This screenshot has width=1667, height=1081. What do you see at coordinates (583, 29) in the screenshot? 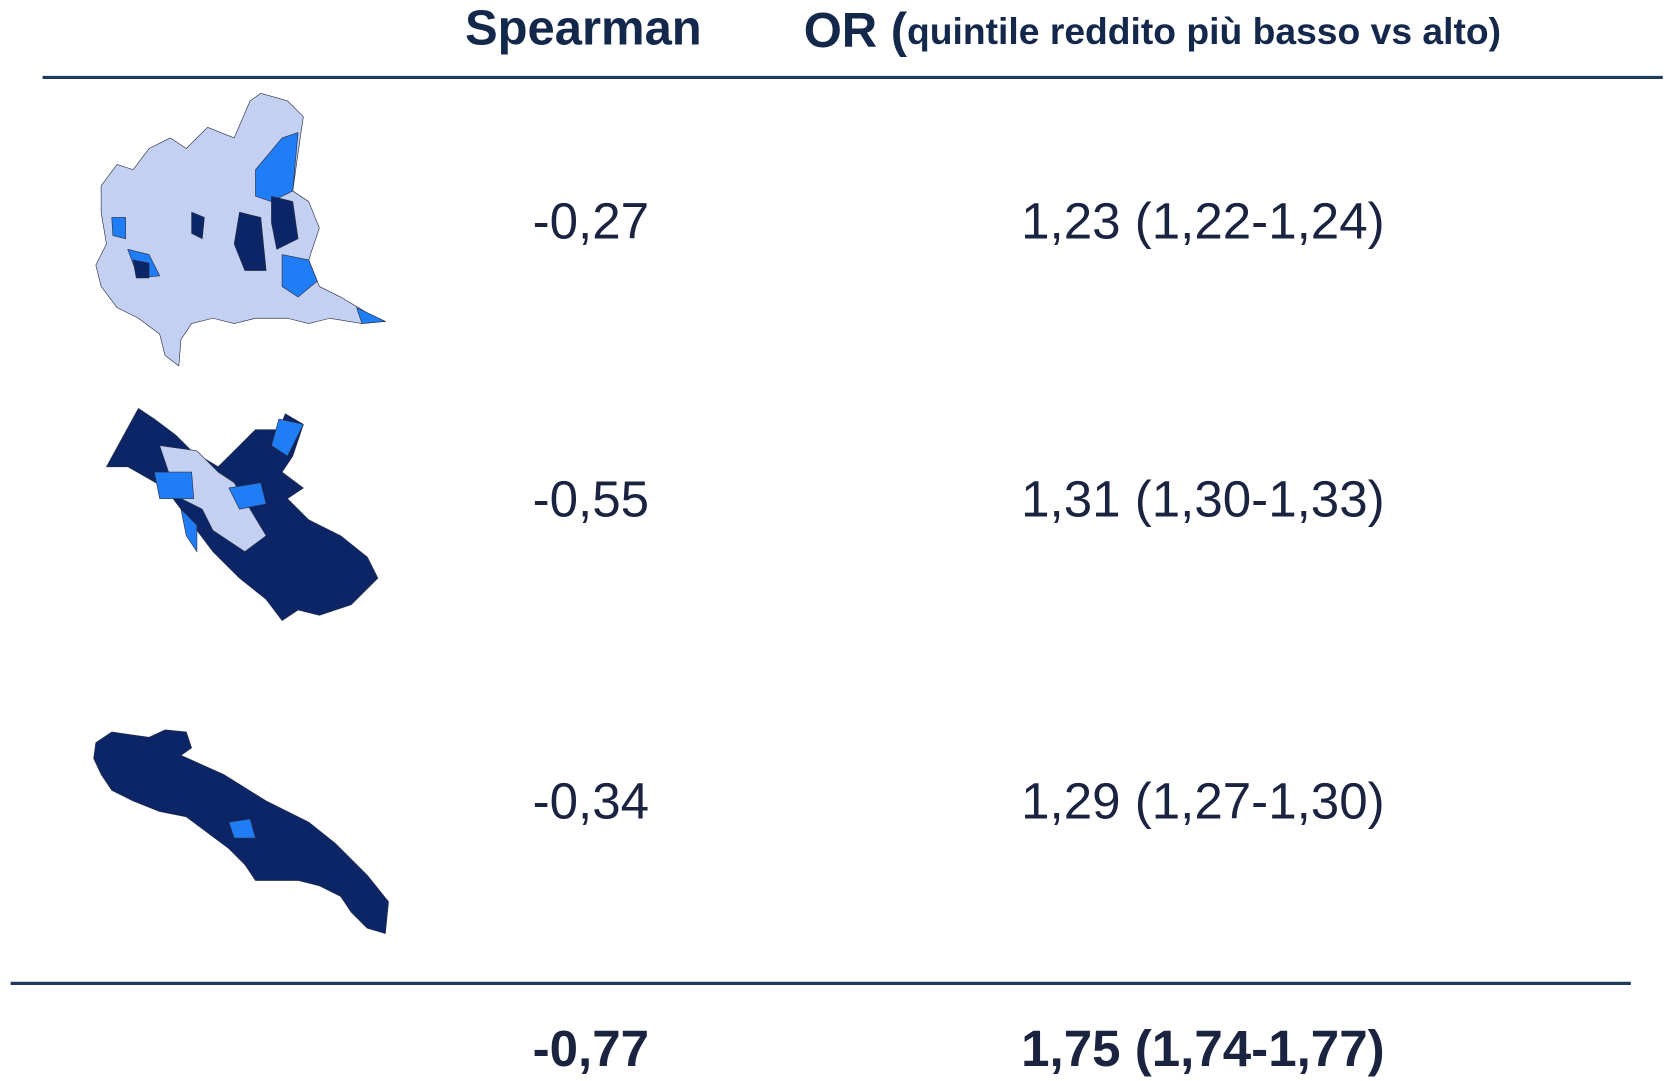
I see `spearman-header: Spearman` at bounding box center [583, 29].